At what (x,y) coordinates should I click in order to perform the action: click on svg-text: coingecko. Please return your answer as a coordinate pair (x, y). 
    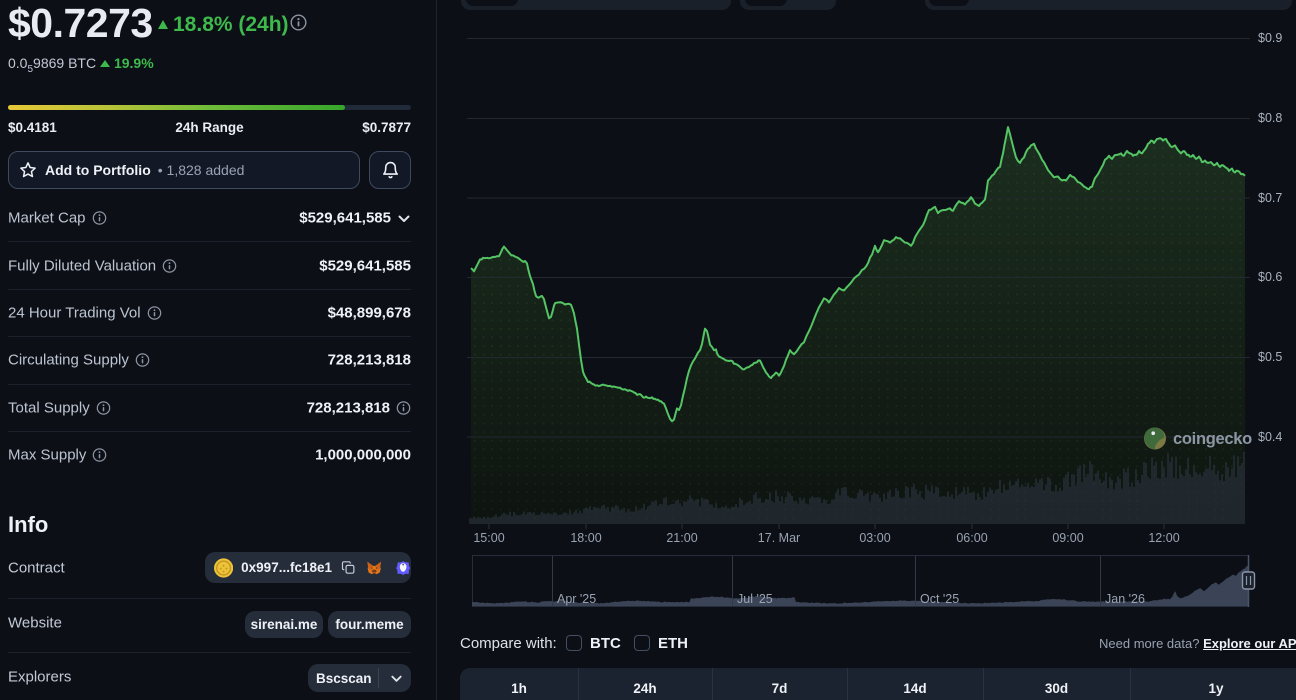
    Looking at the image, I should click on (1212, 439).